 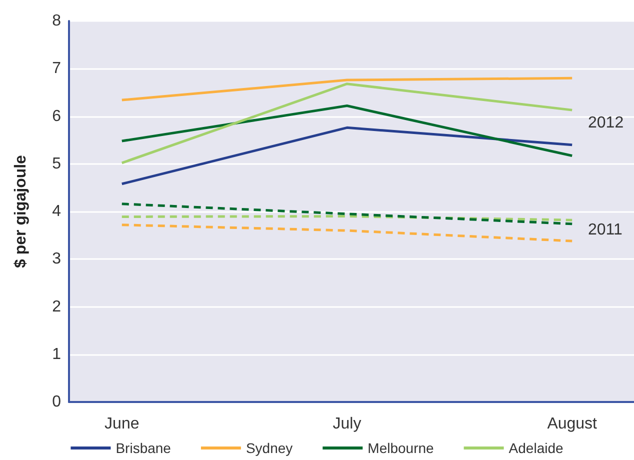 I want to click on y-tick-label: 8, so click(x=57, y=21).